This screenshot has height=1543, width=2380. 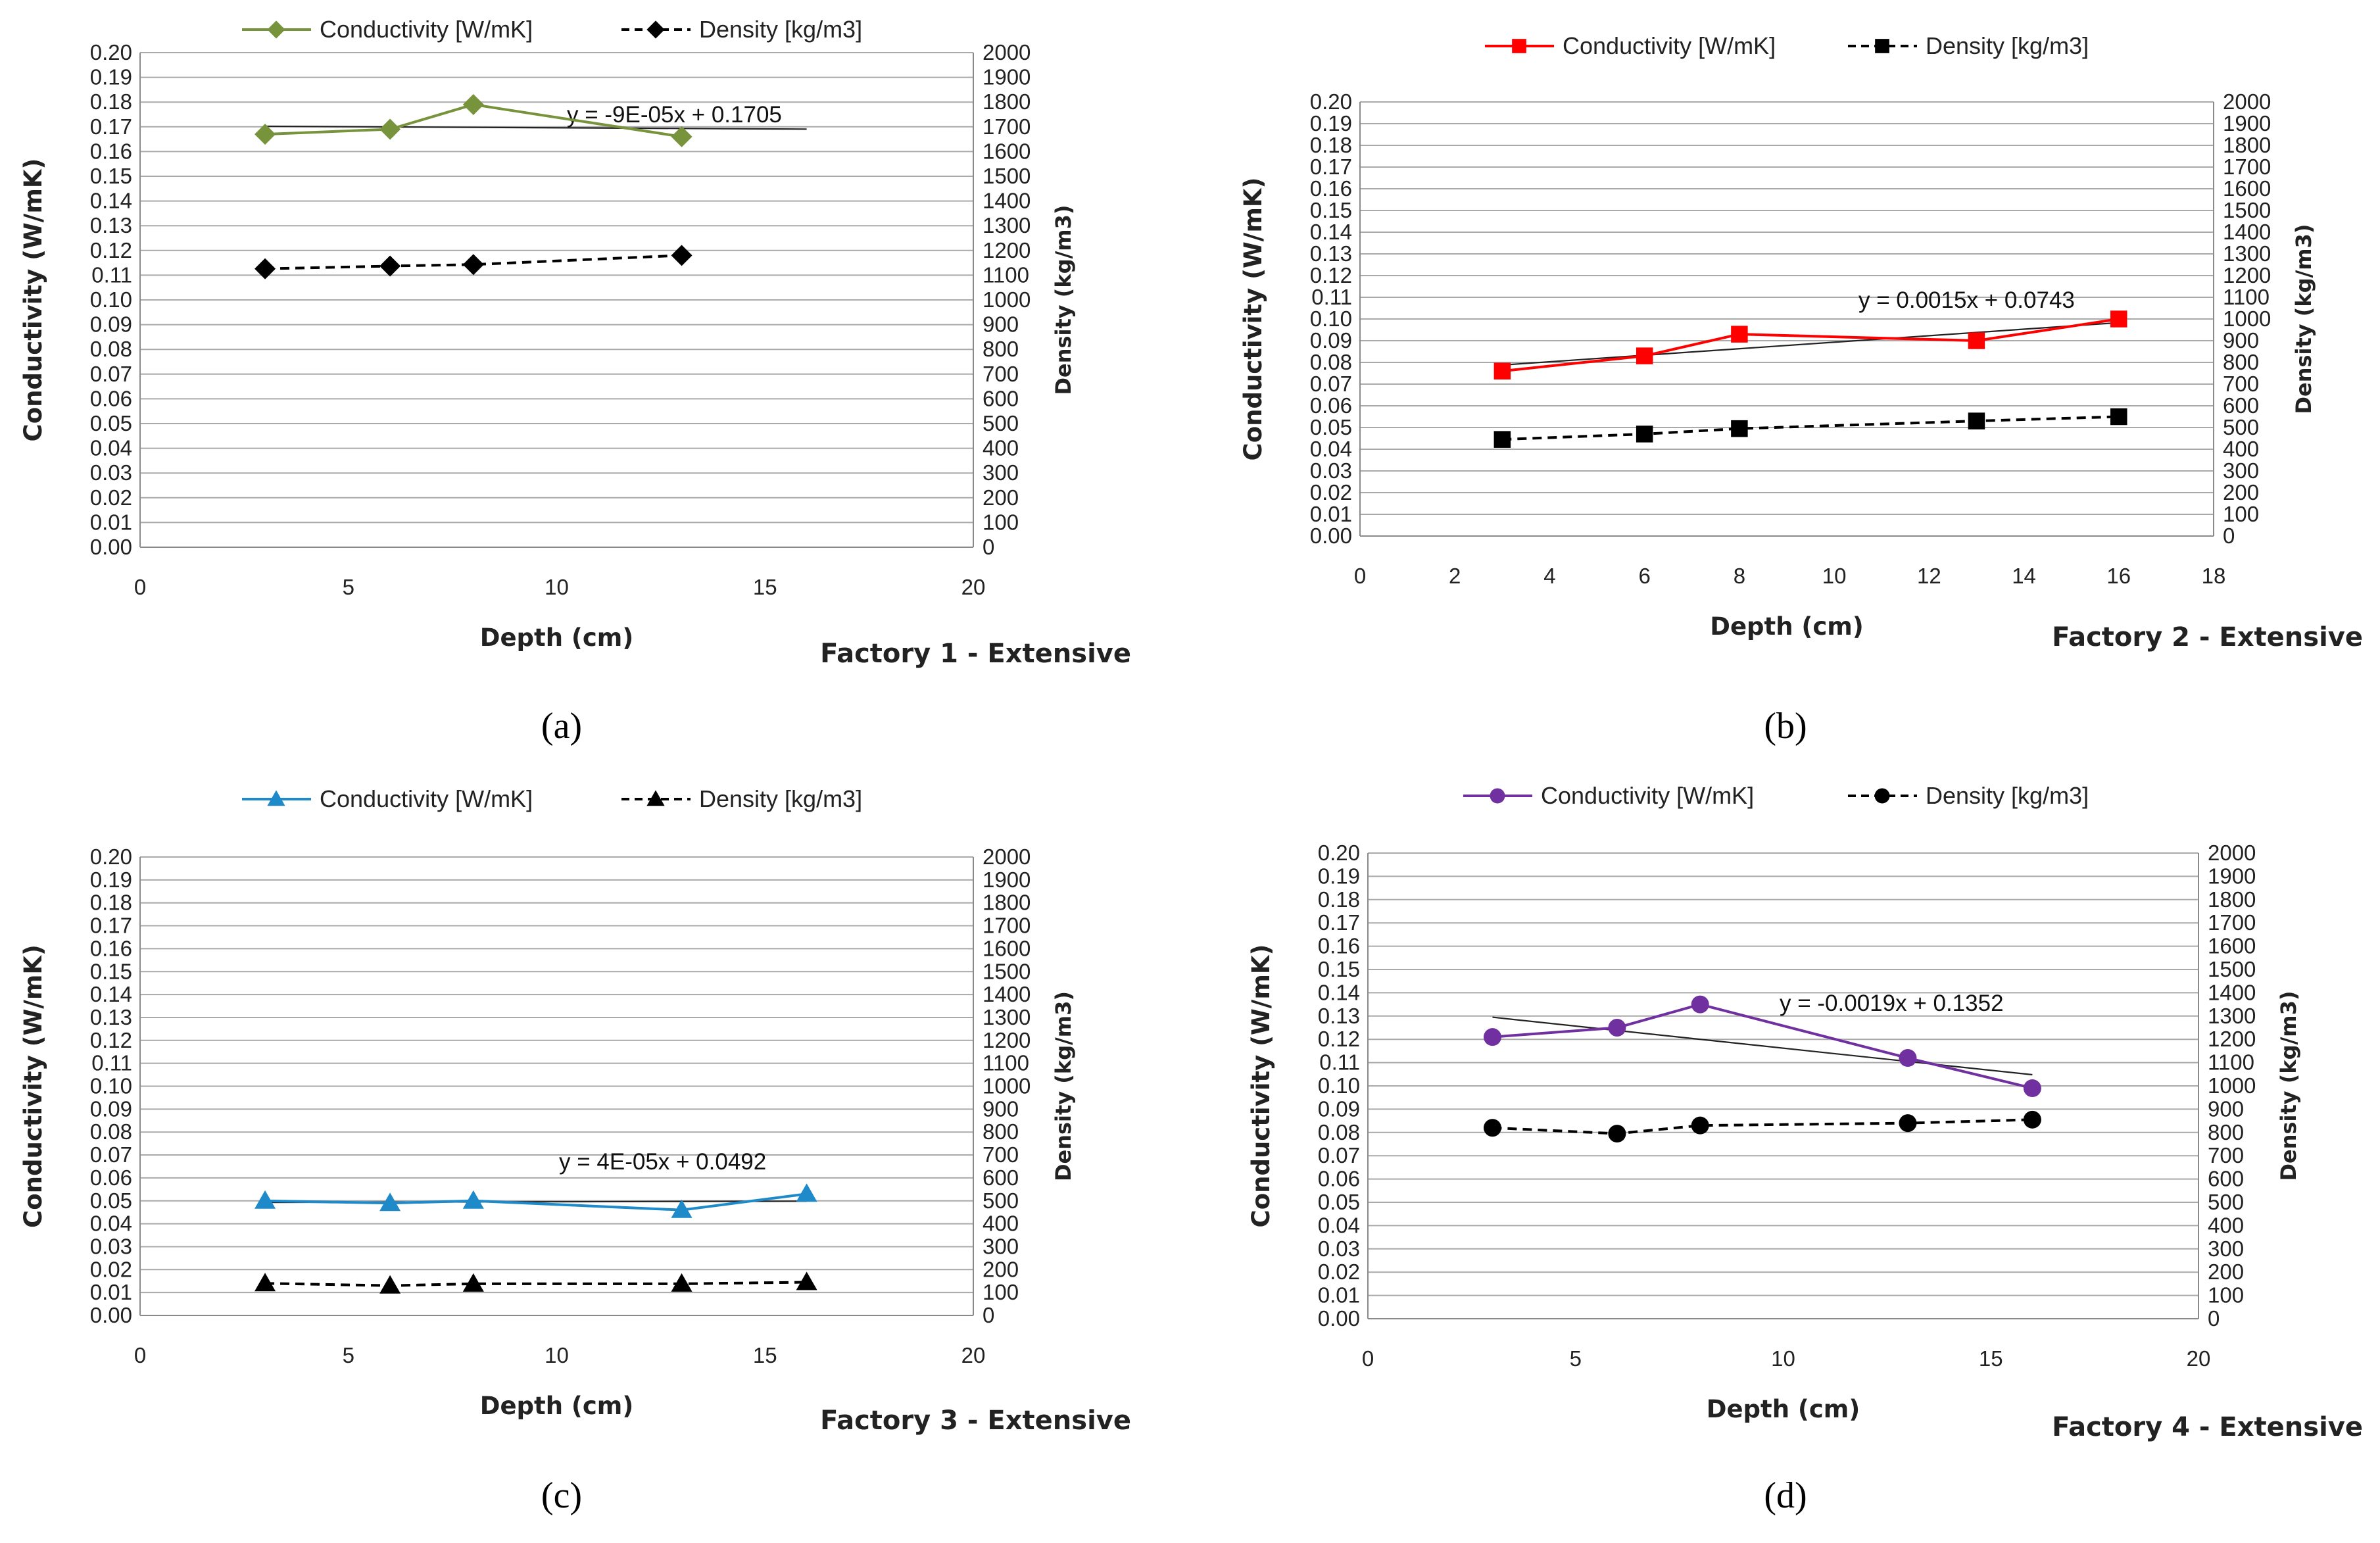 I want to click on y-tick-label: 0.12, so click(x=1331, y=275).